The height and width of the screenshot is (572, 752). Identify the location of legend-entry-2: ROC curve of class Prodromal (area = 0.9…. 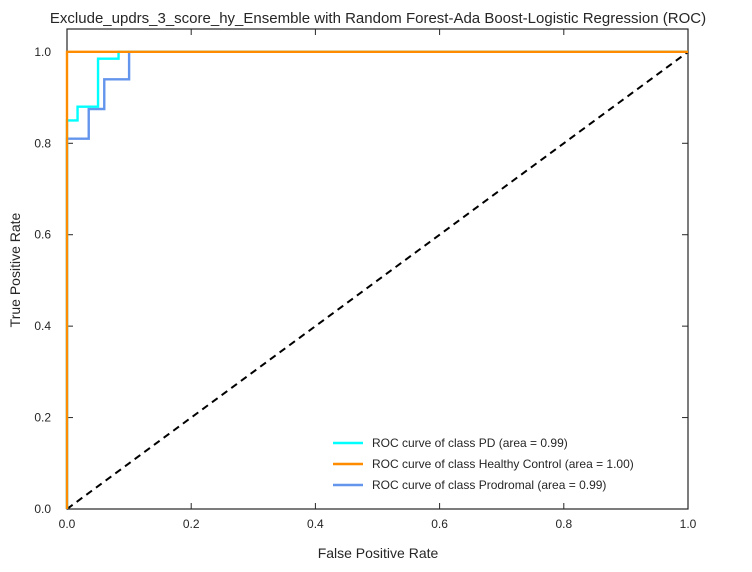
(489, 485).